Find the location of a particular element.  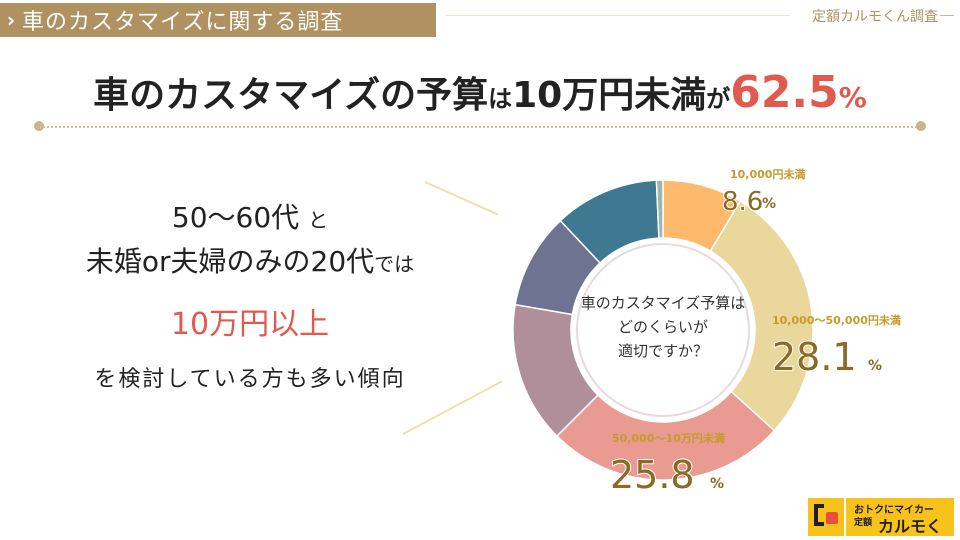

headline-part3: 10万円未満 is located at coordinates (609, 95).